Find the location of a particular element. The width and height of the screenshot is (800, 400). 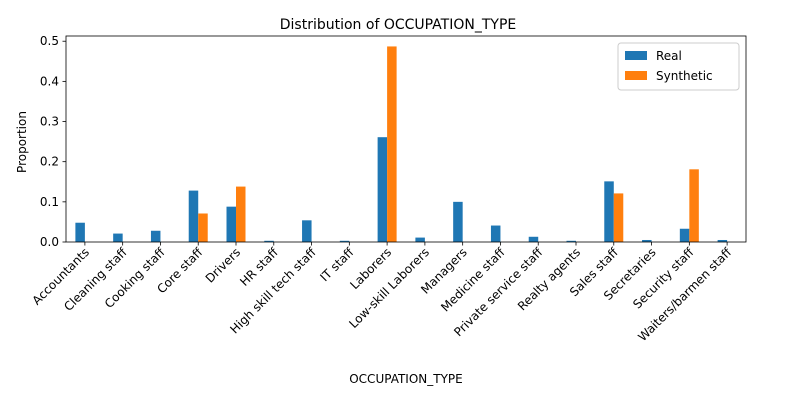

y-tick-label-2: 0.2 is located at coordinates (49, 162).